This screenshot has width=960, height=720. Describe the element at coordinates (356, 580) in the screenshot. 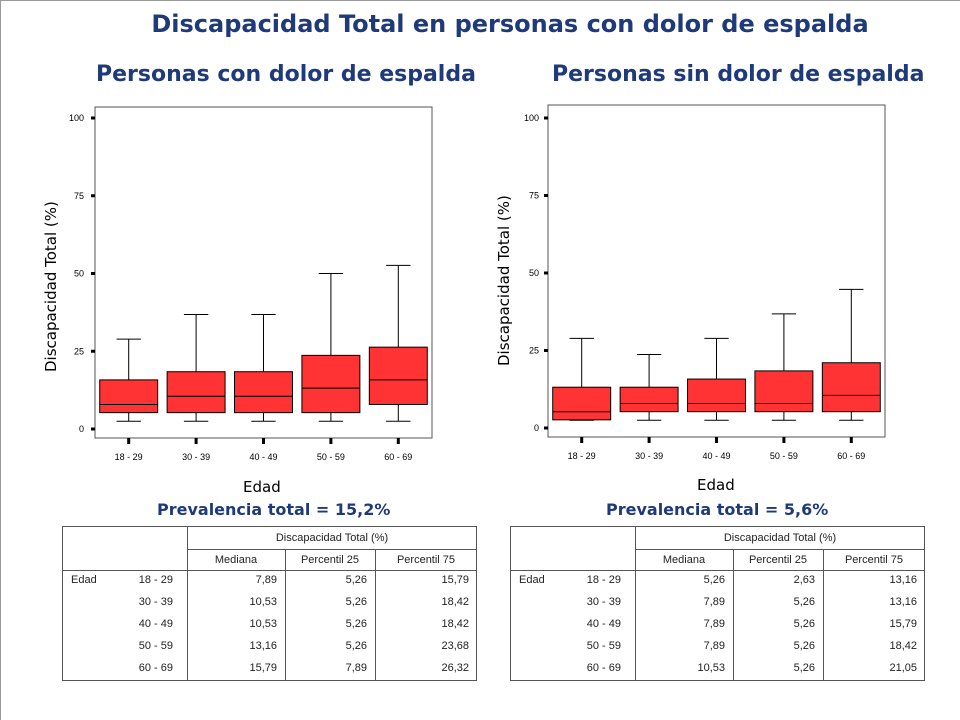

I see `table-cell-0-1: 5,26` at that location.